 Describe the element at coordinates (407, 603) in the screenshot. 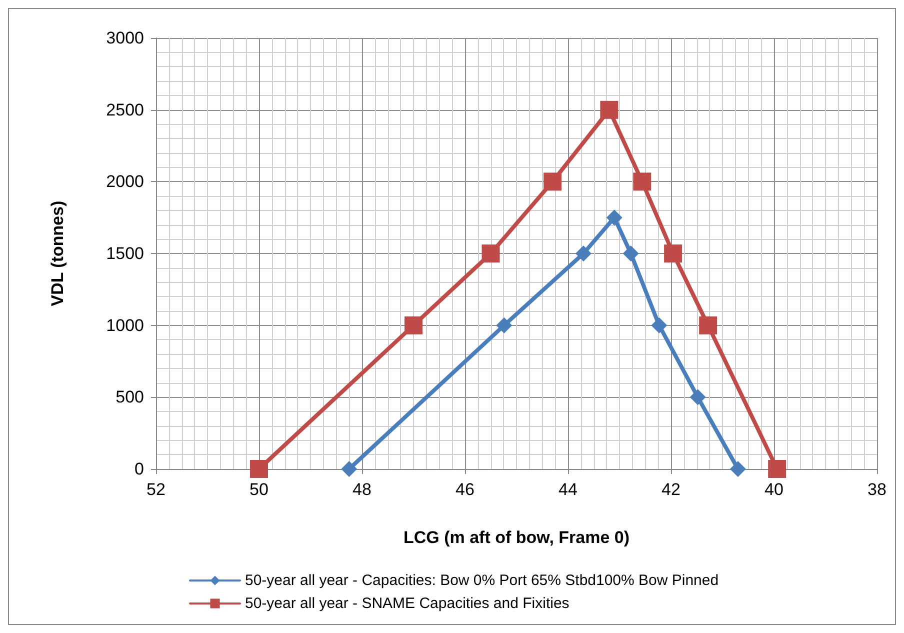

I see `legend-label: 50-year all year - SNAME Capacities and Fixities` at that location.